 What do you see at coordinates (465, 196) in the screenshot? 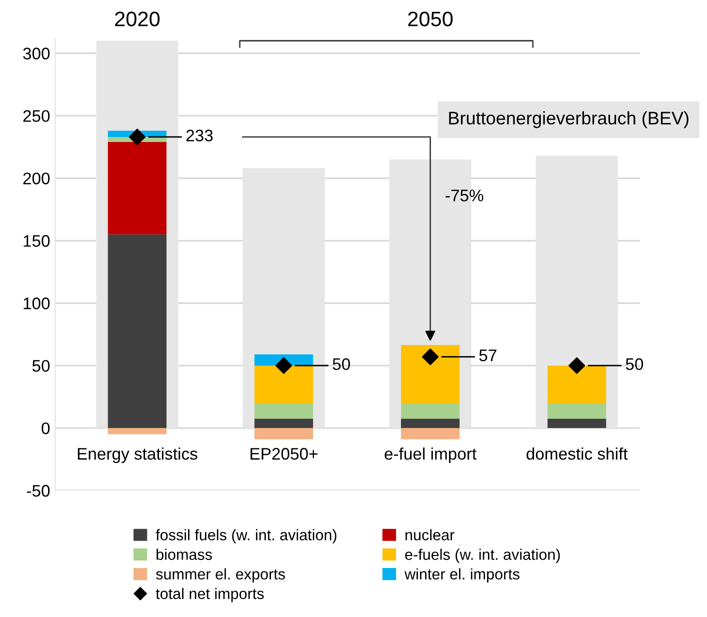
I see `annotation: -75%` at bounding box center [465, 196].